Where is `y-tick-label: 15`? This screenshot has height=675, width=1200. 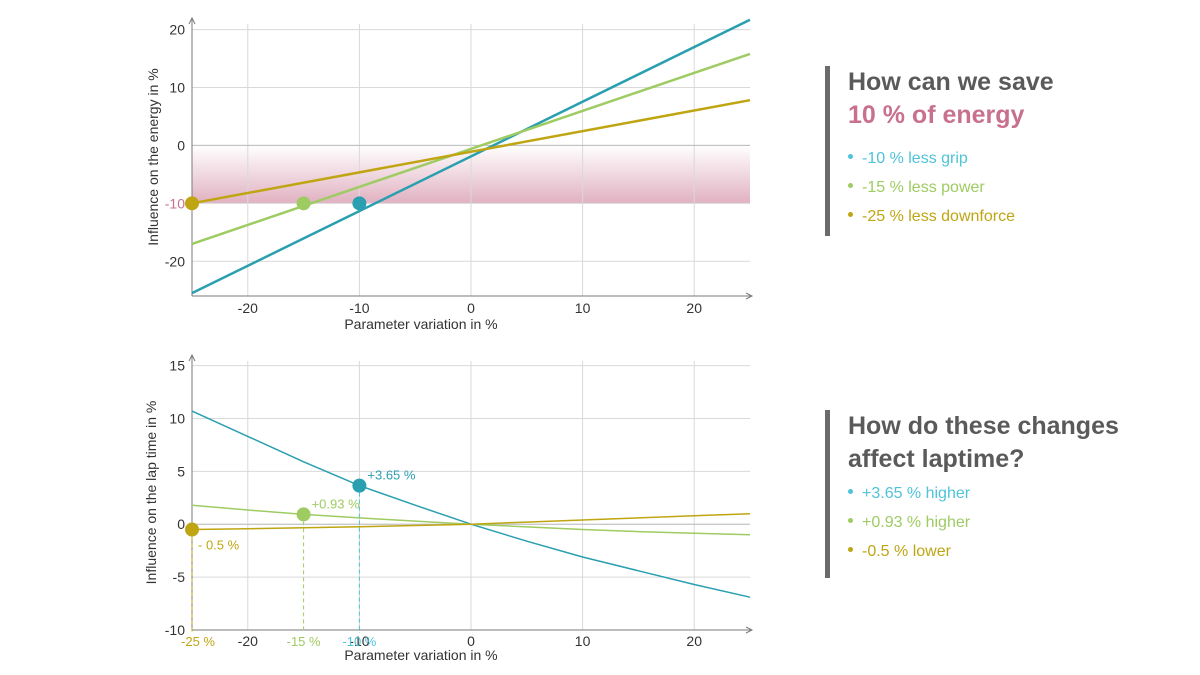
y-tick-label: 15 is located at coordinates (177, 366).